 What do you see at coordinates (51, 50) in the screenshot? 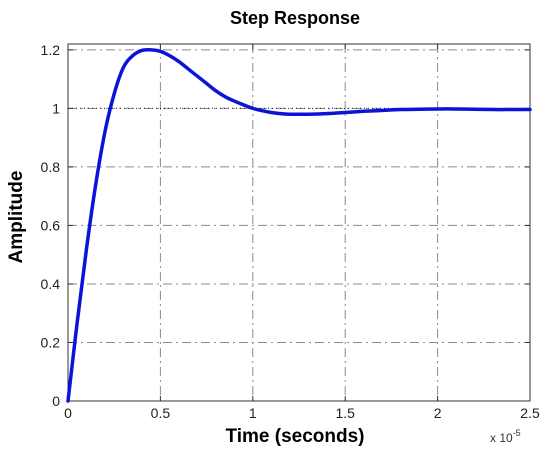
I see `y-tick-label: 1.2` at bounding box center [51, 50].